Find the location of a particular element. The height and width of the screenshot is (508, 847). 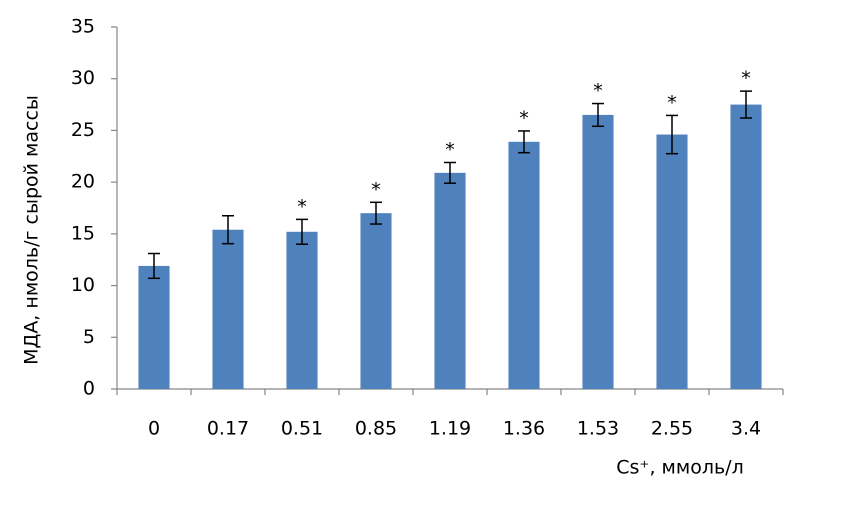

y-tick-label: 5 is located at coordinates (89, 337).